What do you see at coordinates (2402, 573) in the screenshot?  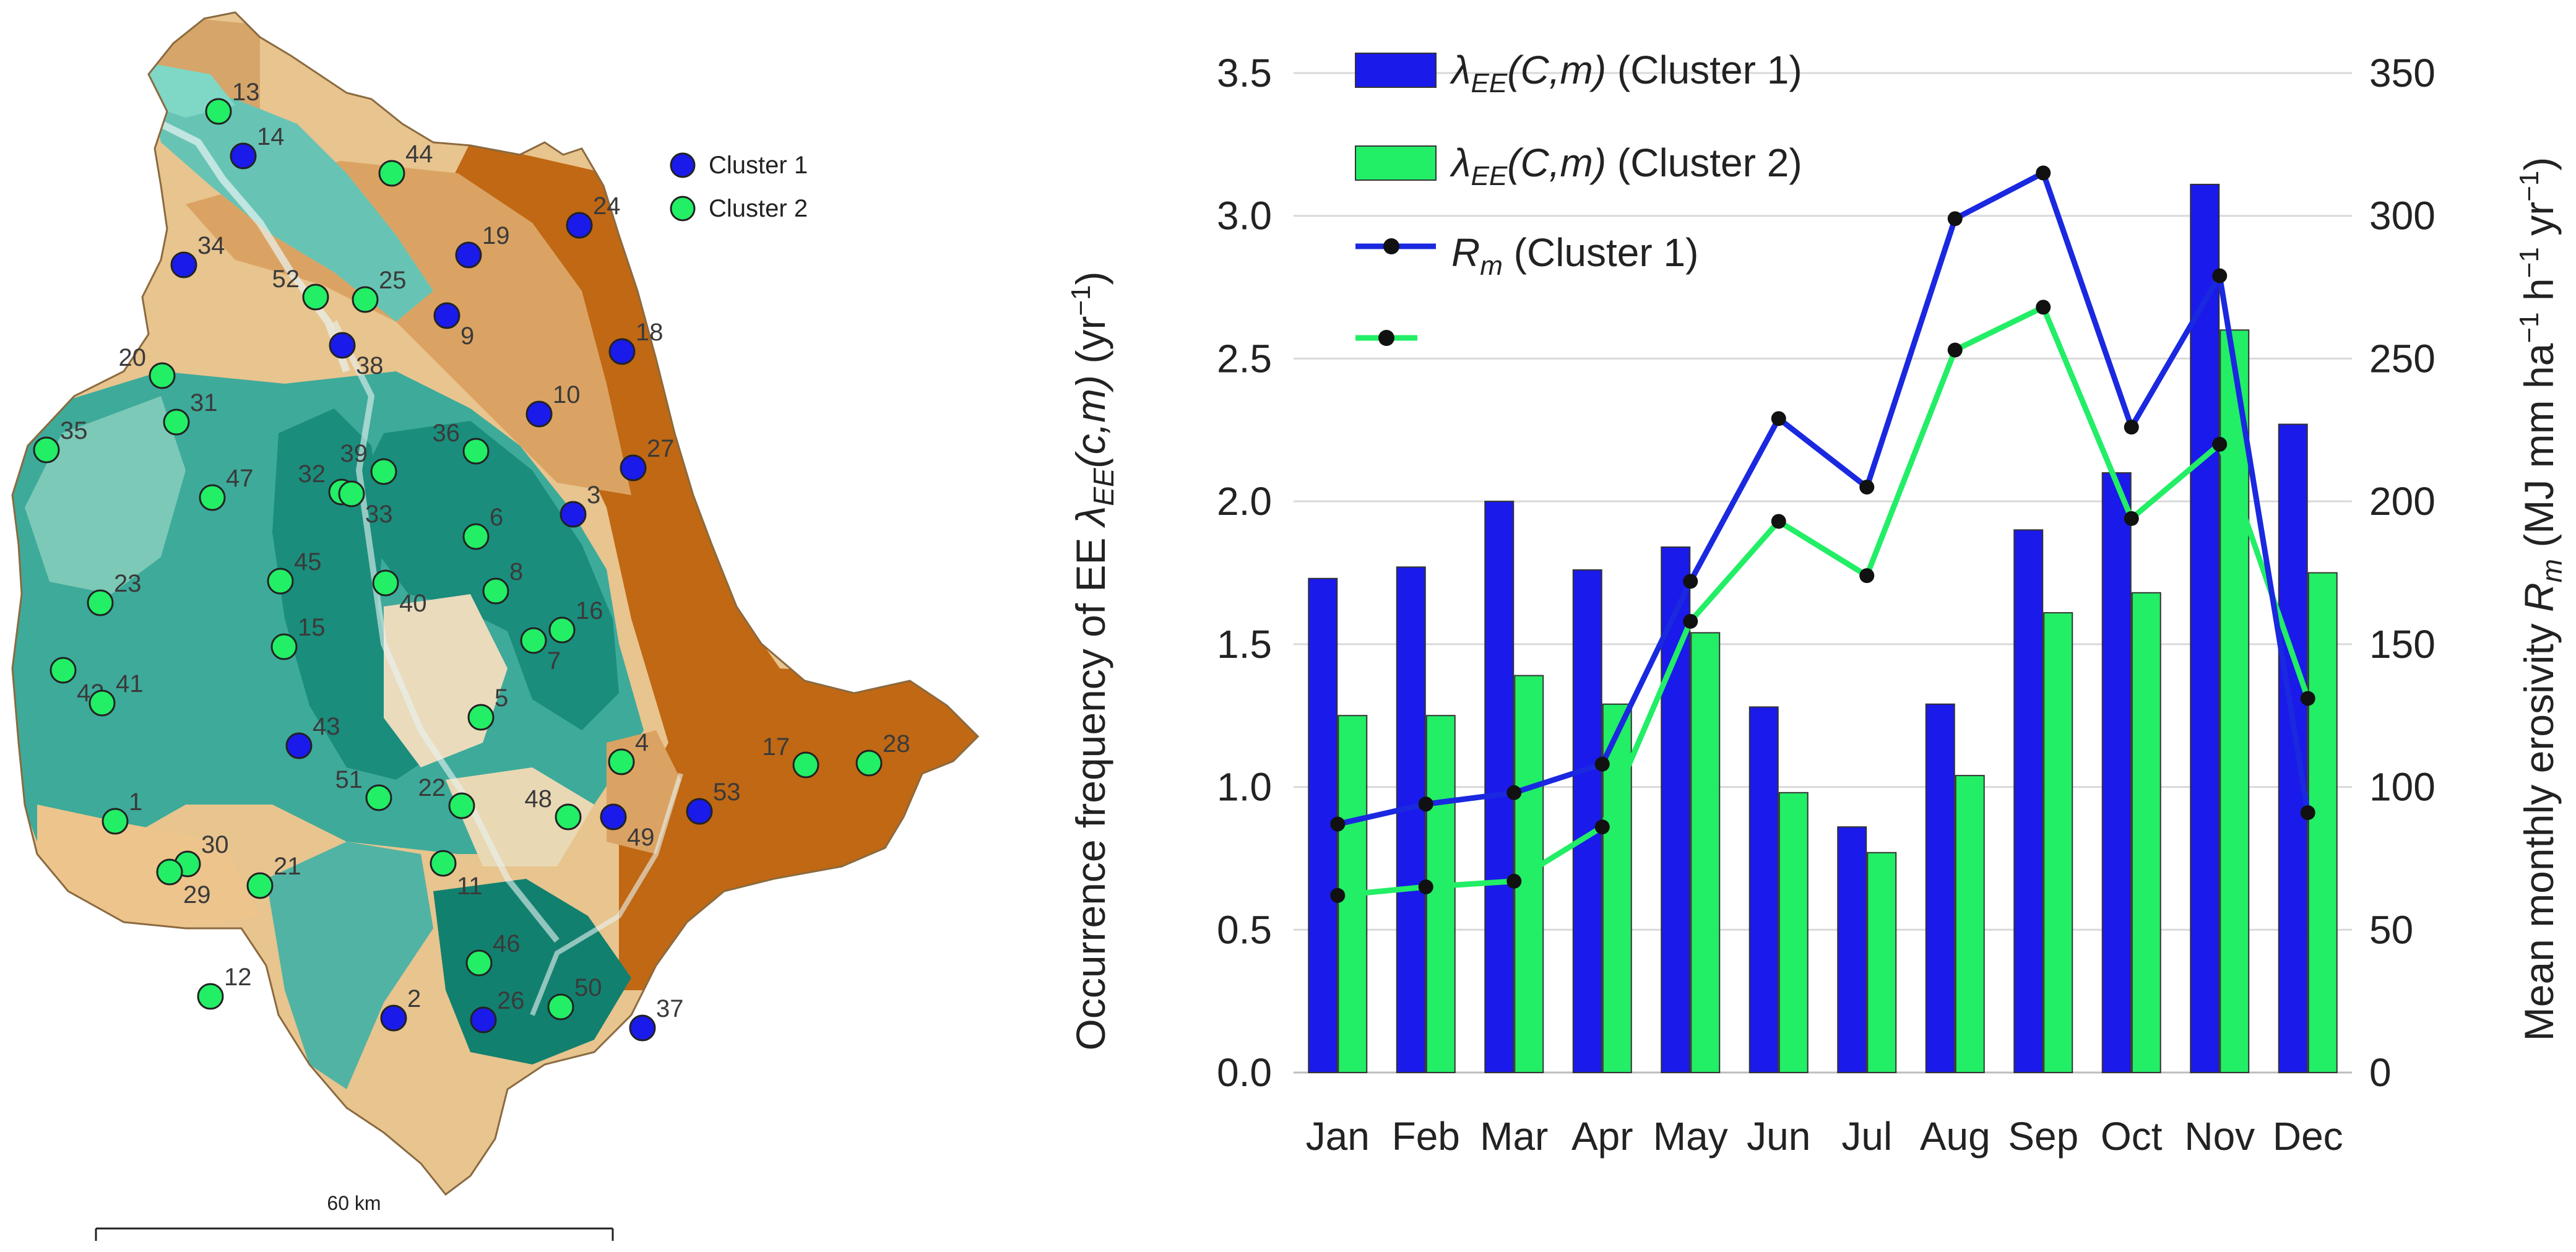 I see `right-axis-ticks: 0 50 100 150 200 250 300 350` at bounding box center [2402, 573].